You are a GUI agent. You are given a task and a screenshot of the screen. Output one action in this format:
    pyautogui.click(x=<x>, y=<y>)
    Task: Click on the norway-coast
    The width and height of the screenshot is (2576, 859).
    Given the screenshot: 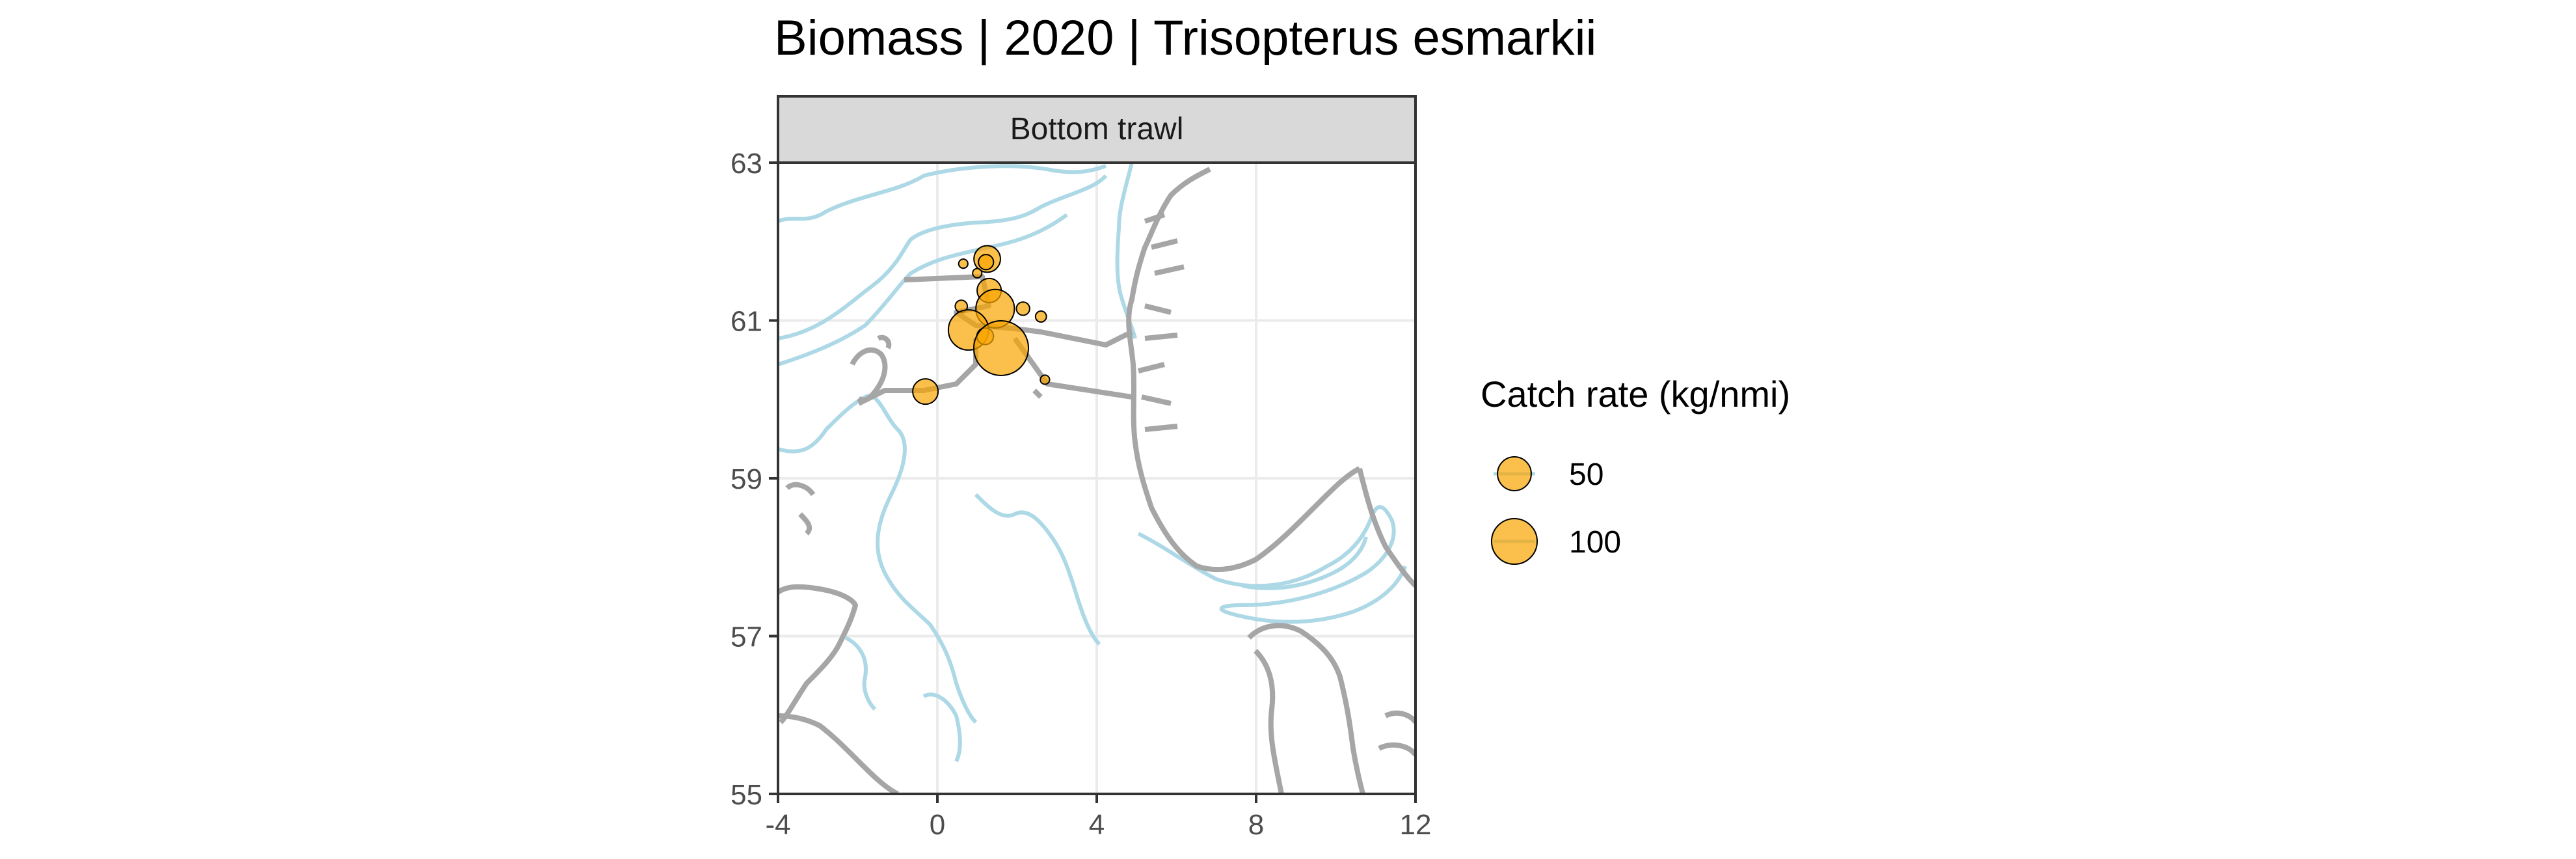 What is the action you would take?
    pyautogui.click(x=1243, y=370)
    